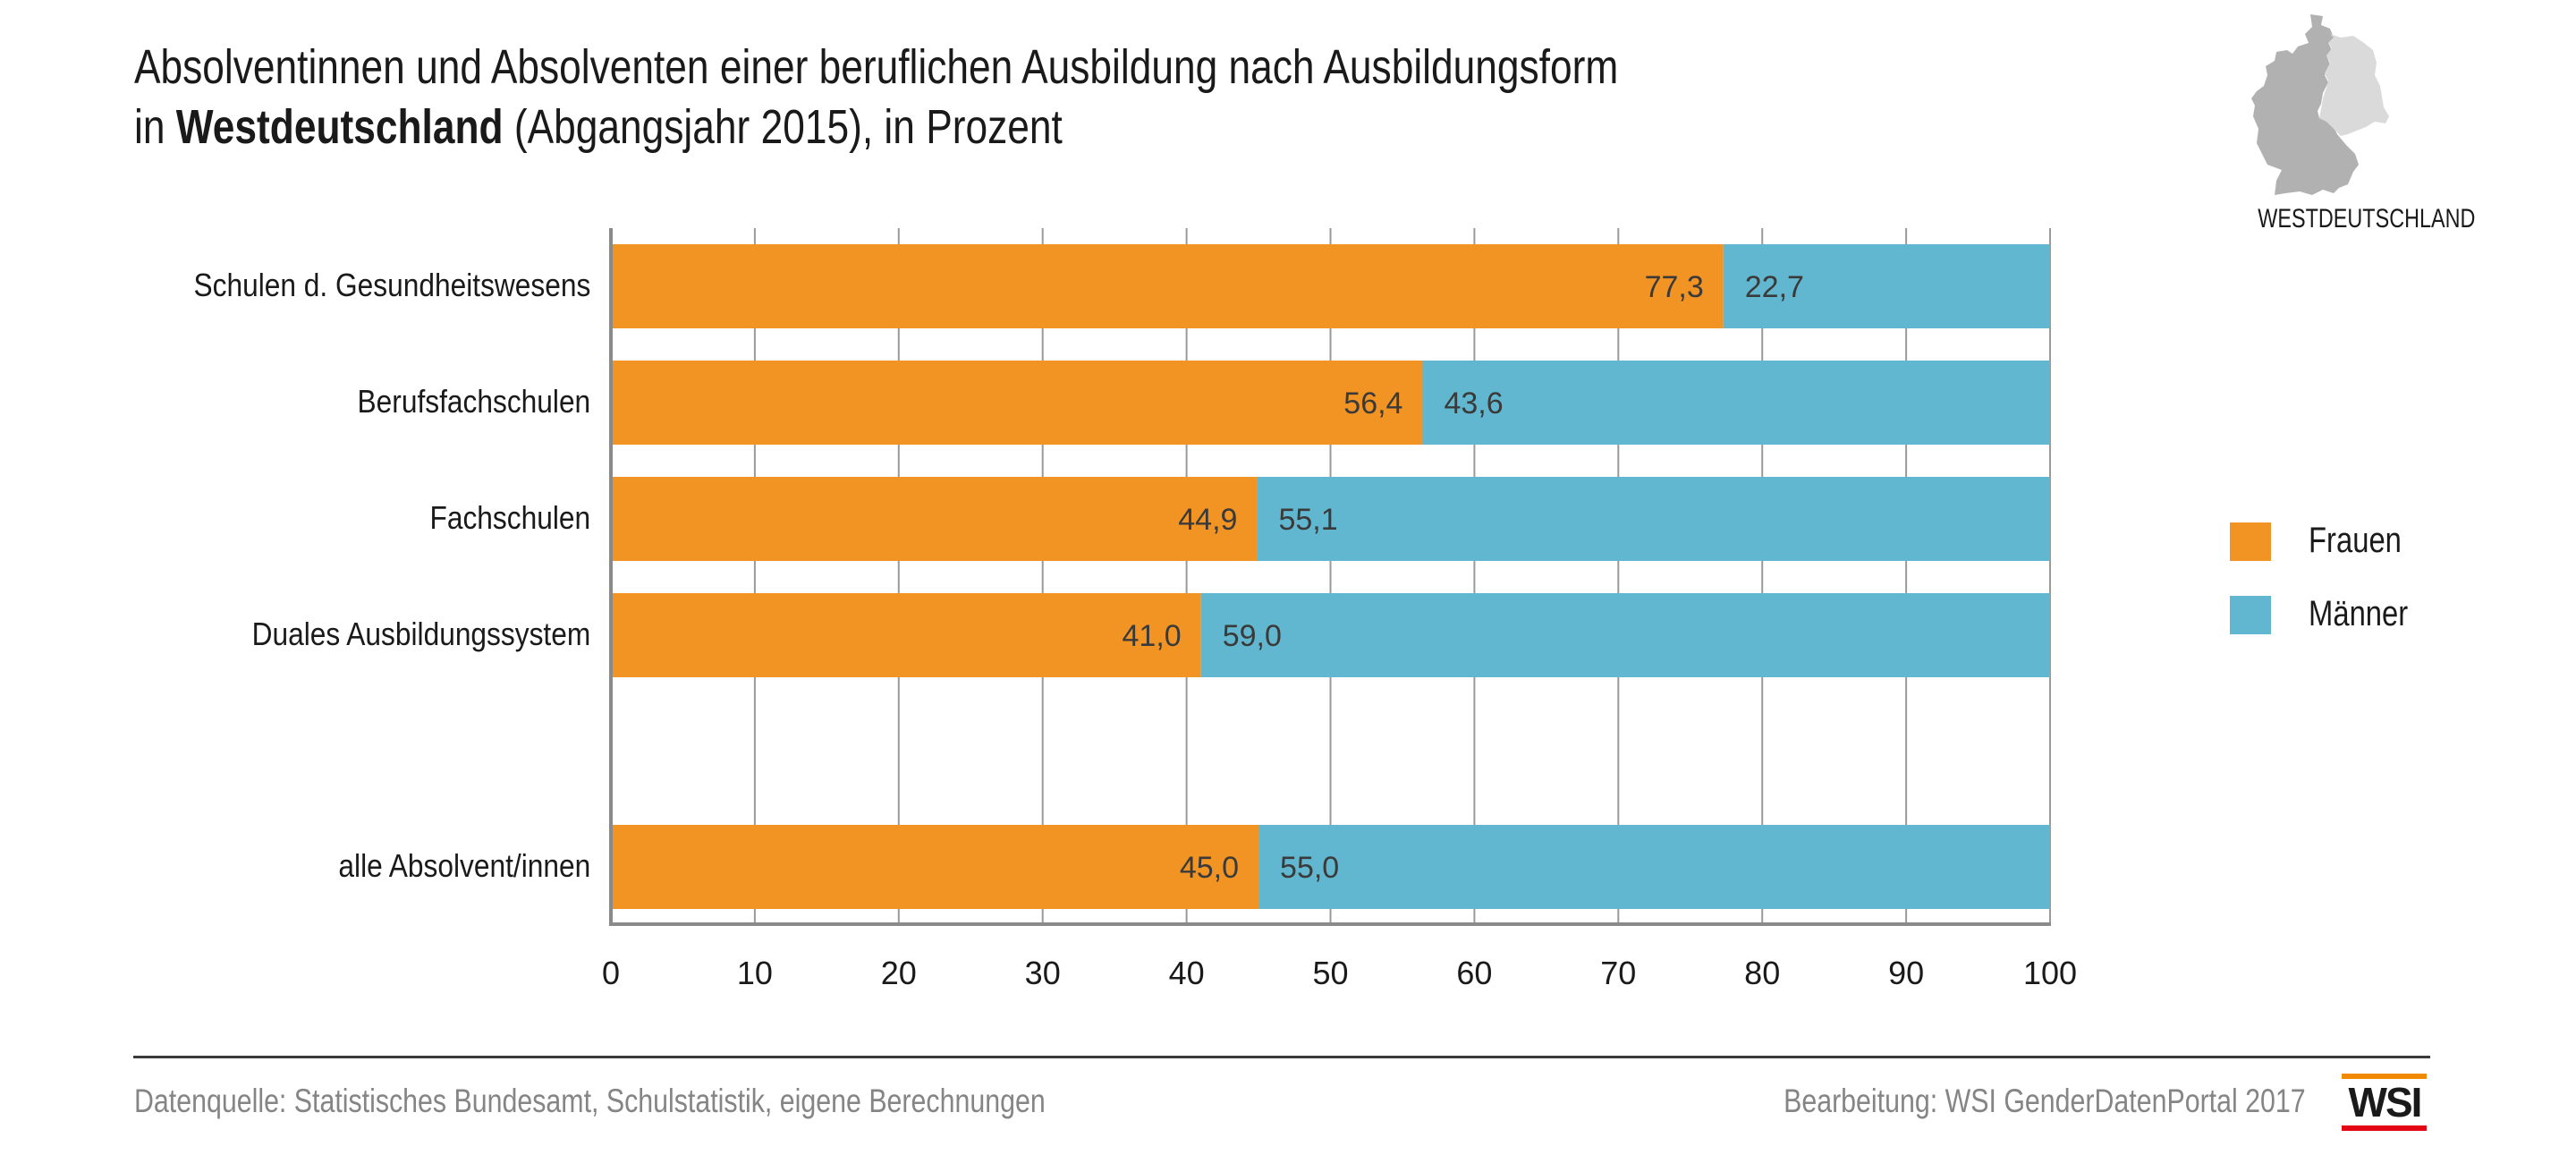 This screenshot has height=1155, width=2576. I want to click on category-label-0: Schulen d. Gesundheitswesens, so click(365, 285).